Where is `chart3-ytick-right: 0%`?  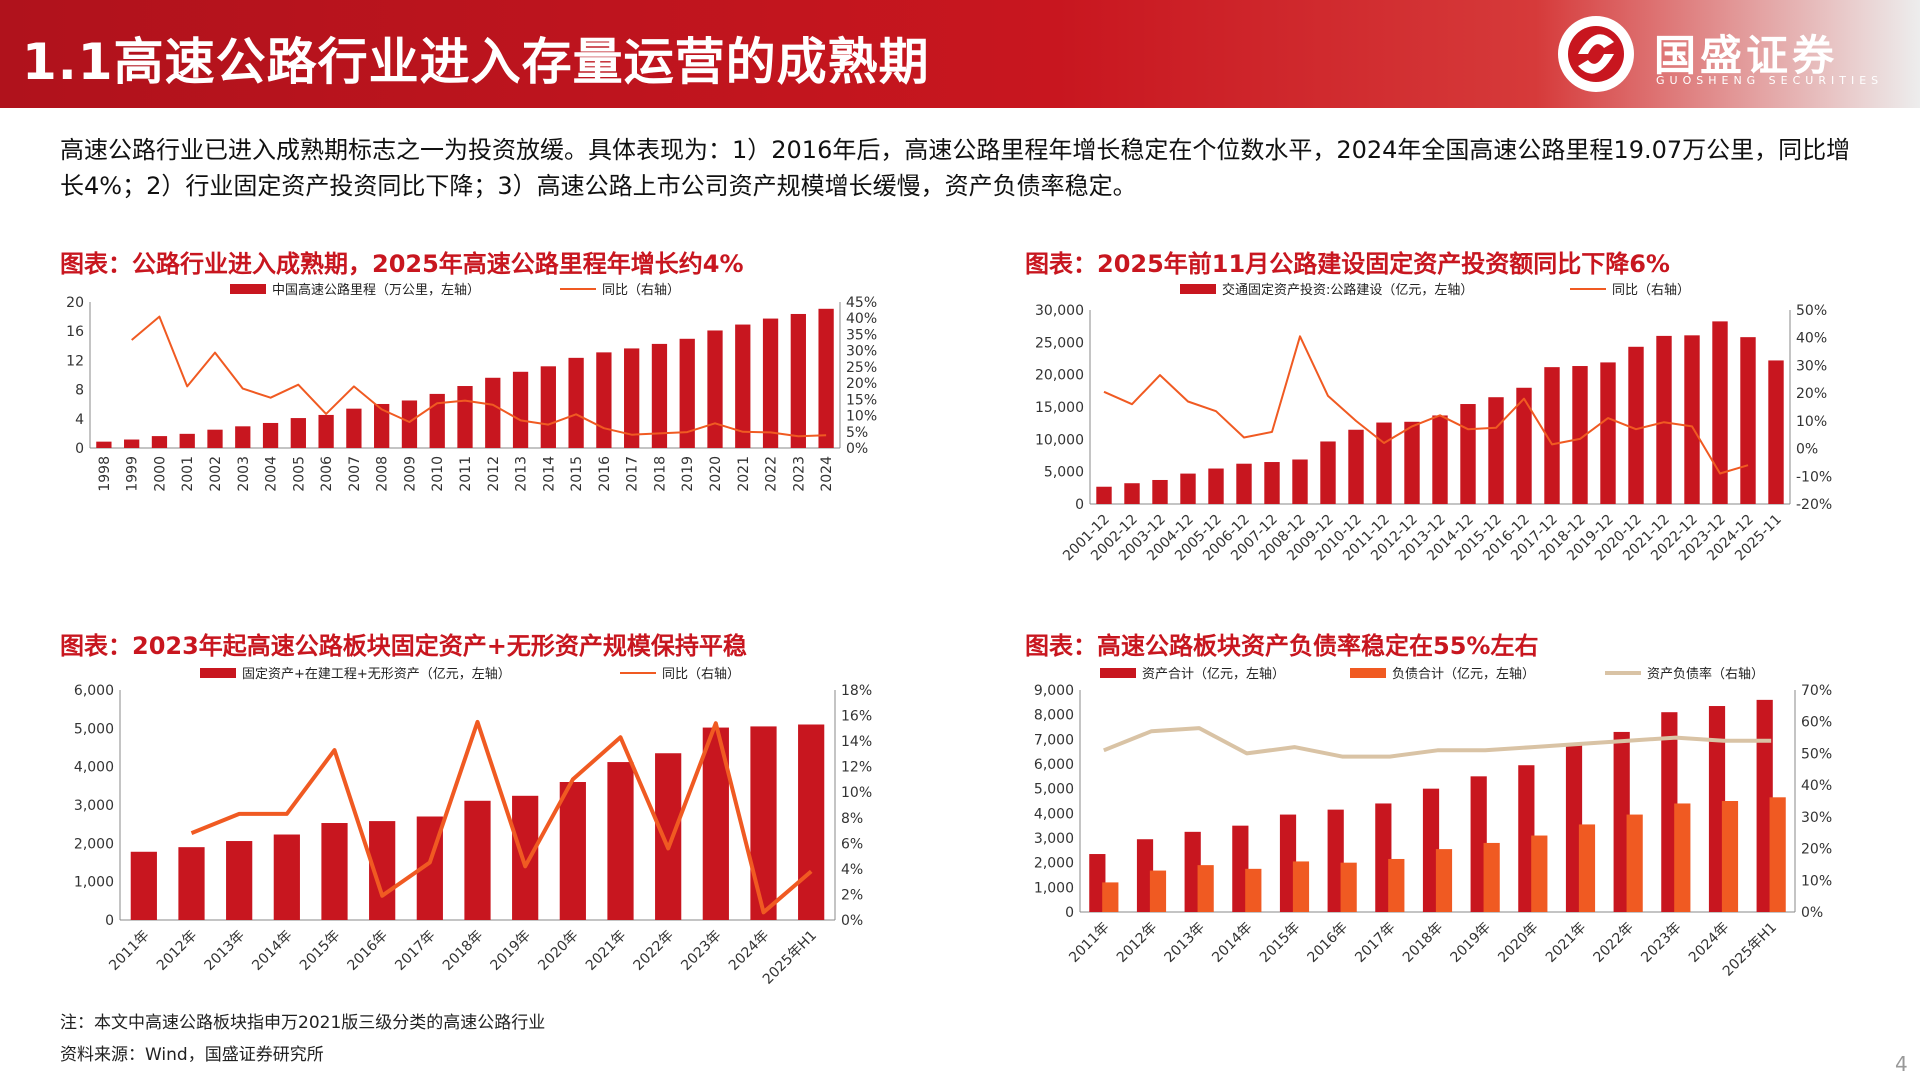 chart3-ytick-right: 0% is located at coordinates (852, 921).